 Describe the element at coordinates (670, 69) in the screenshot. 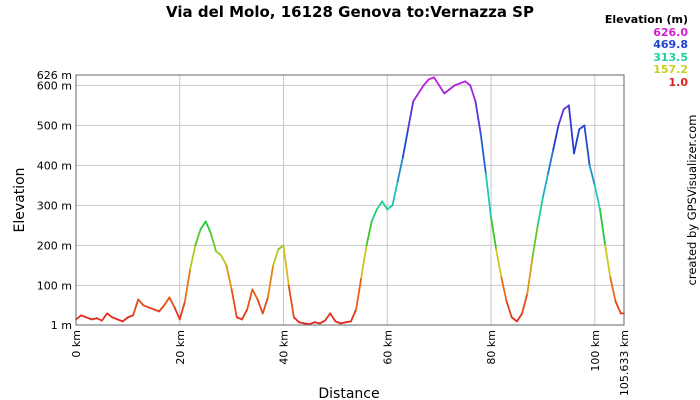

I see `legend-entry: 157.2` at that location.